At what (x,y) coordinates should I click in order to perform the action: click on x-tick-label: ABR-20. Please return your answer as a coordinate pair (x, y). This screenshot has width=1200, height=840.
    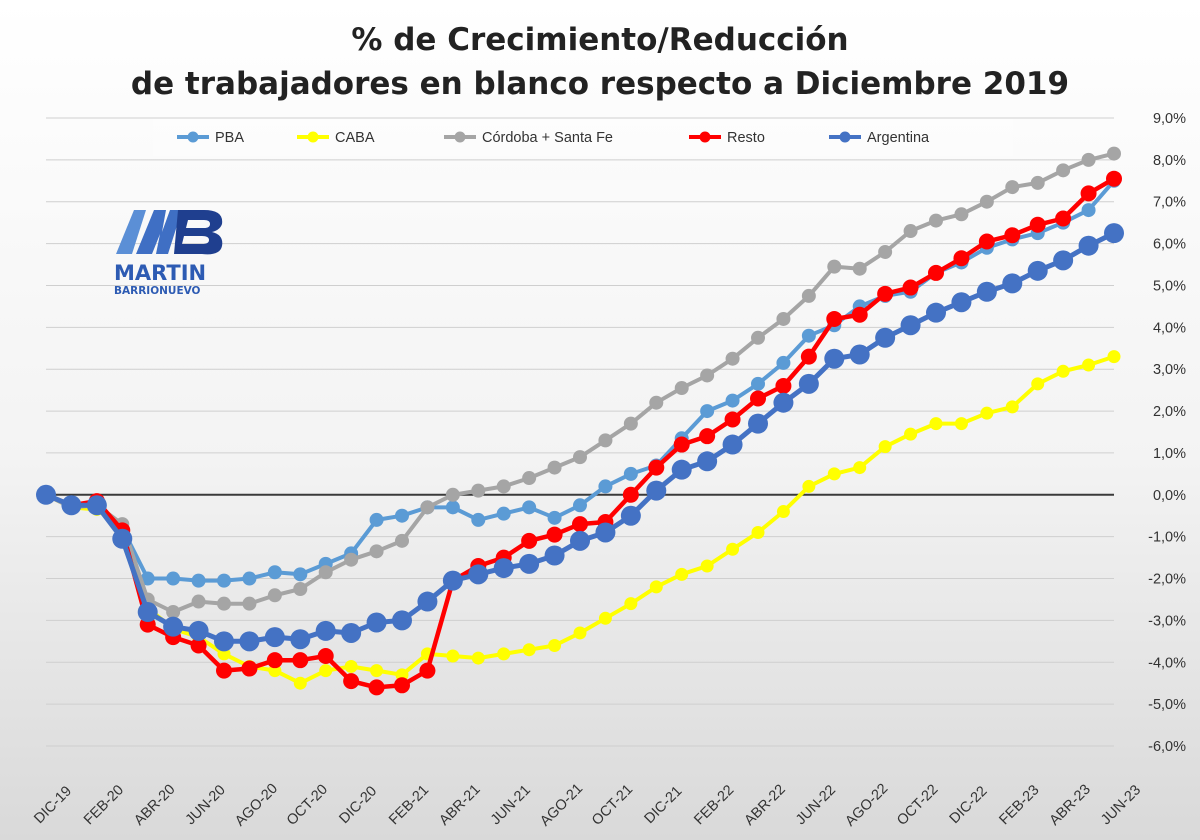
    Looking at the image, I should click on (154, 805).